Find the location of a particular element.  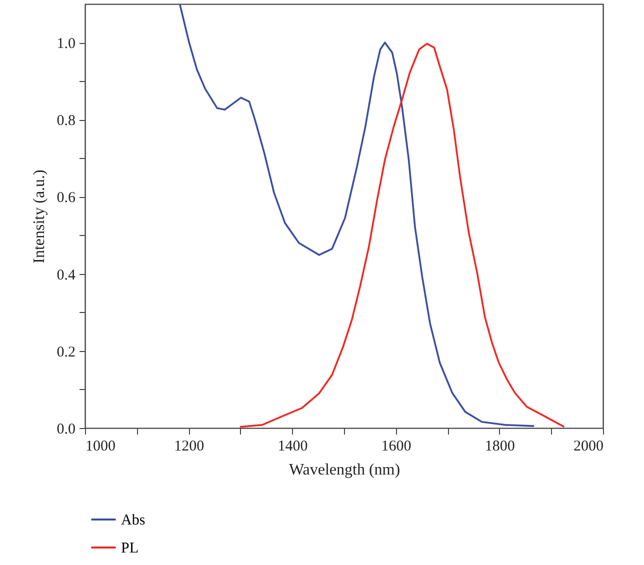

x-tick-label: 1600 is located at coordinates (396, 446).